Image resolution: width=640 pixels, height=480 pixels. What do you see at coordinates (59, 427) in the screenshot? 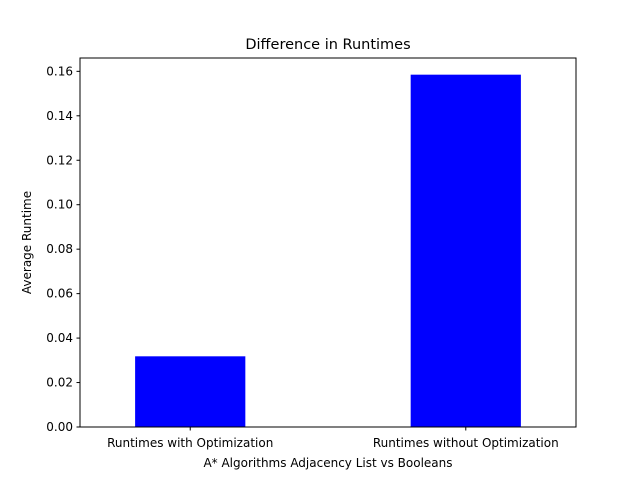
I see `y-tick-label: 0.00` at bounding box center [59, 427].